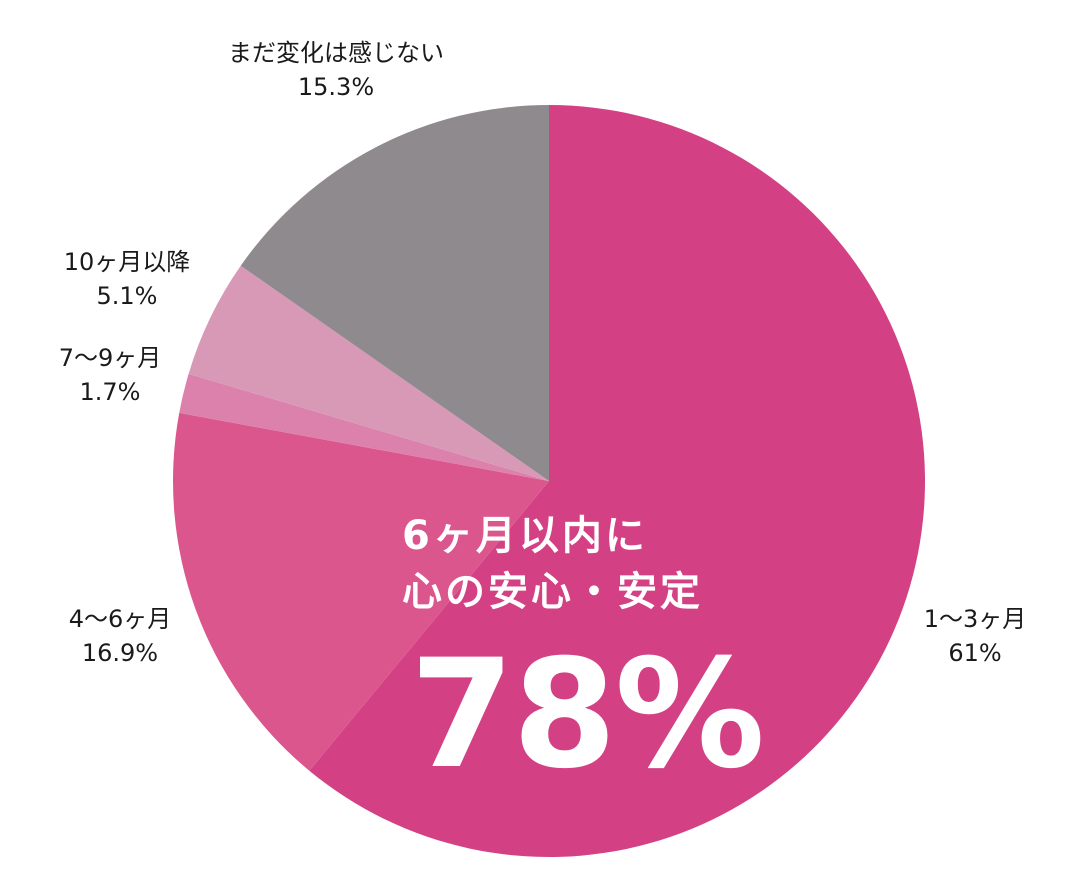 The image size is (1066, 890). What do you see at coordinates (110, 358) in the screenshot?
I see `label-7-9-months-name: 7〜9ヶ月` at bounding box center [110, 358].